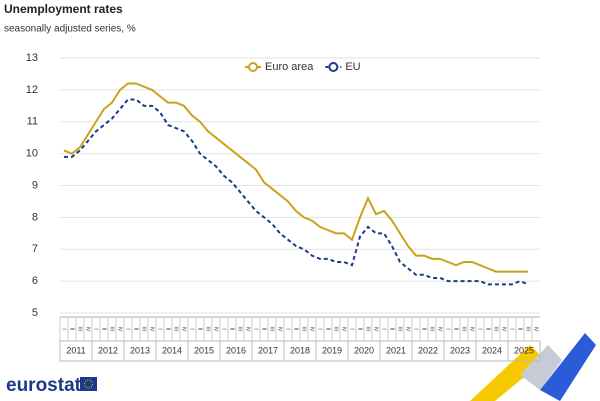 The width and height of the screenshot is (600, 401). I want to click on year-label: 2023, so click(460, 350).